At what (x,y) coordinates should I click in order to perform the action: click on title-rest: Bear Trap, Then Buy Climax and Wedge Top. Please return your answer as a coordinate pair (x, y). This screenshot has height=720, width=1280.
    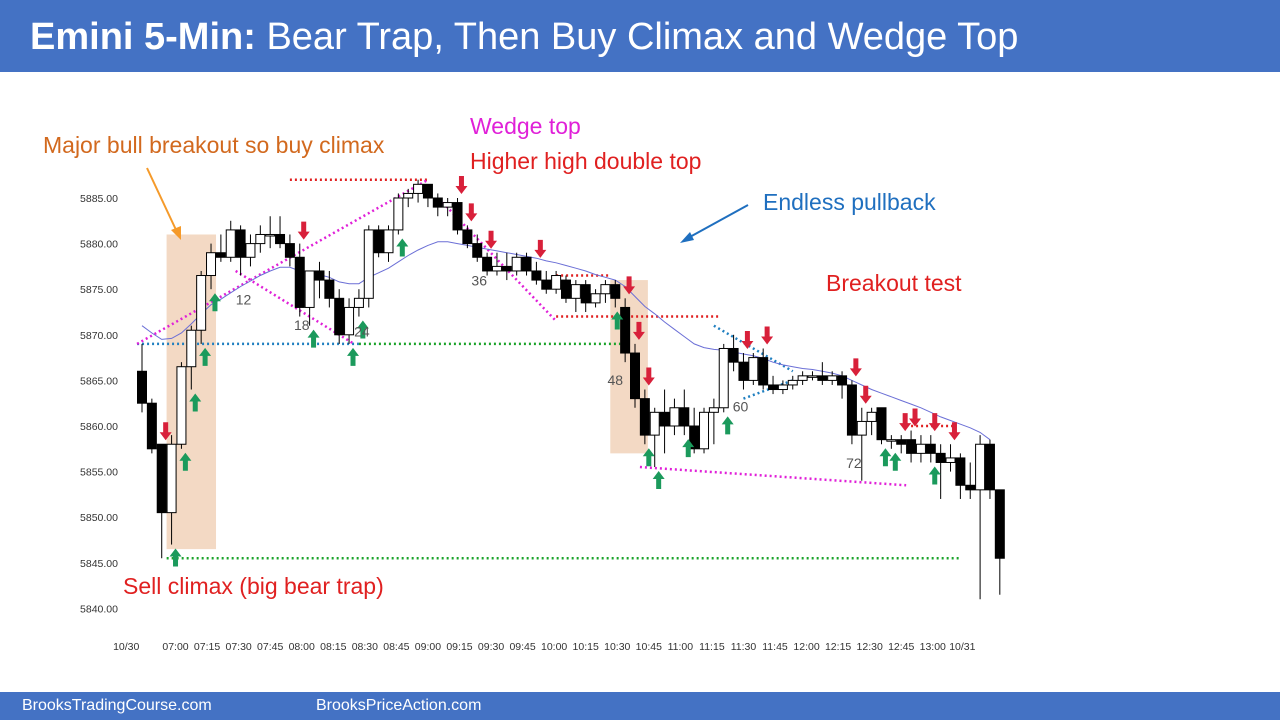
    Looking at the image, I should click on (642, 37).